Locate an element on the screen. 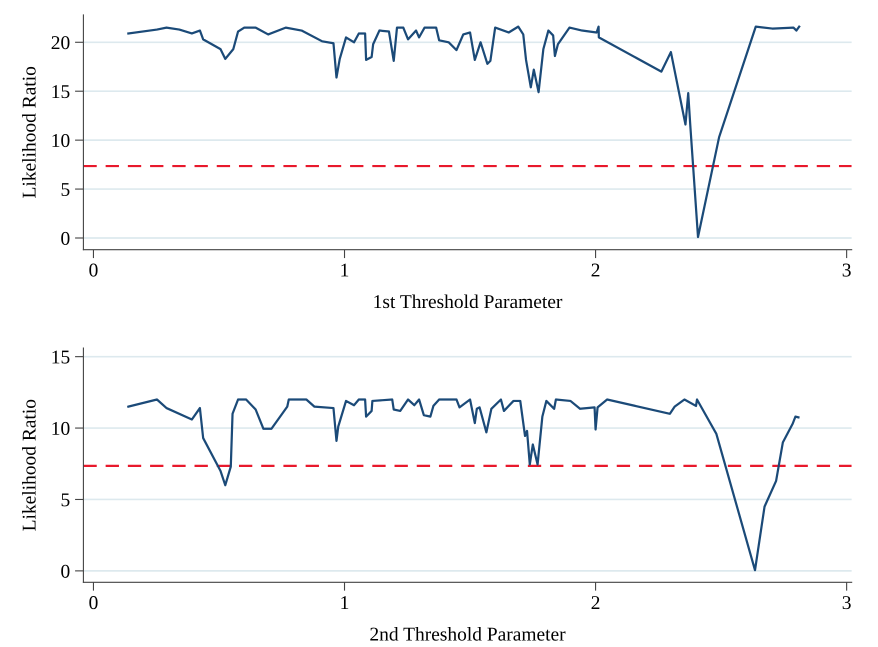 The height and width of the screenshot is (647, 878). x-axis-title: 2nd Threshold Parameter is located at coordinates (468, 634).